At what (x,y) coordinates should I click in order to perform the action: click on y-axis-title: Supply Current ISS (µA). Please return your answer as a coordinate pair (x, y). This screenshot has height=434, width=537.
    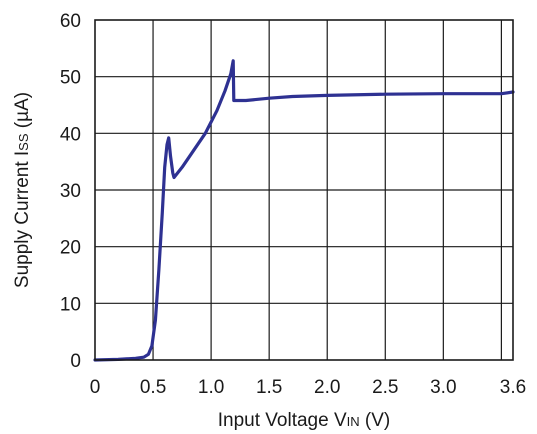
    Looking at the image, I should click on (22, 190).